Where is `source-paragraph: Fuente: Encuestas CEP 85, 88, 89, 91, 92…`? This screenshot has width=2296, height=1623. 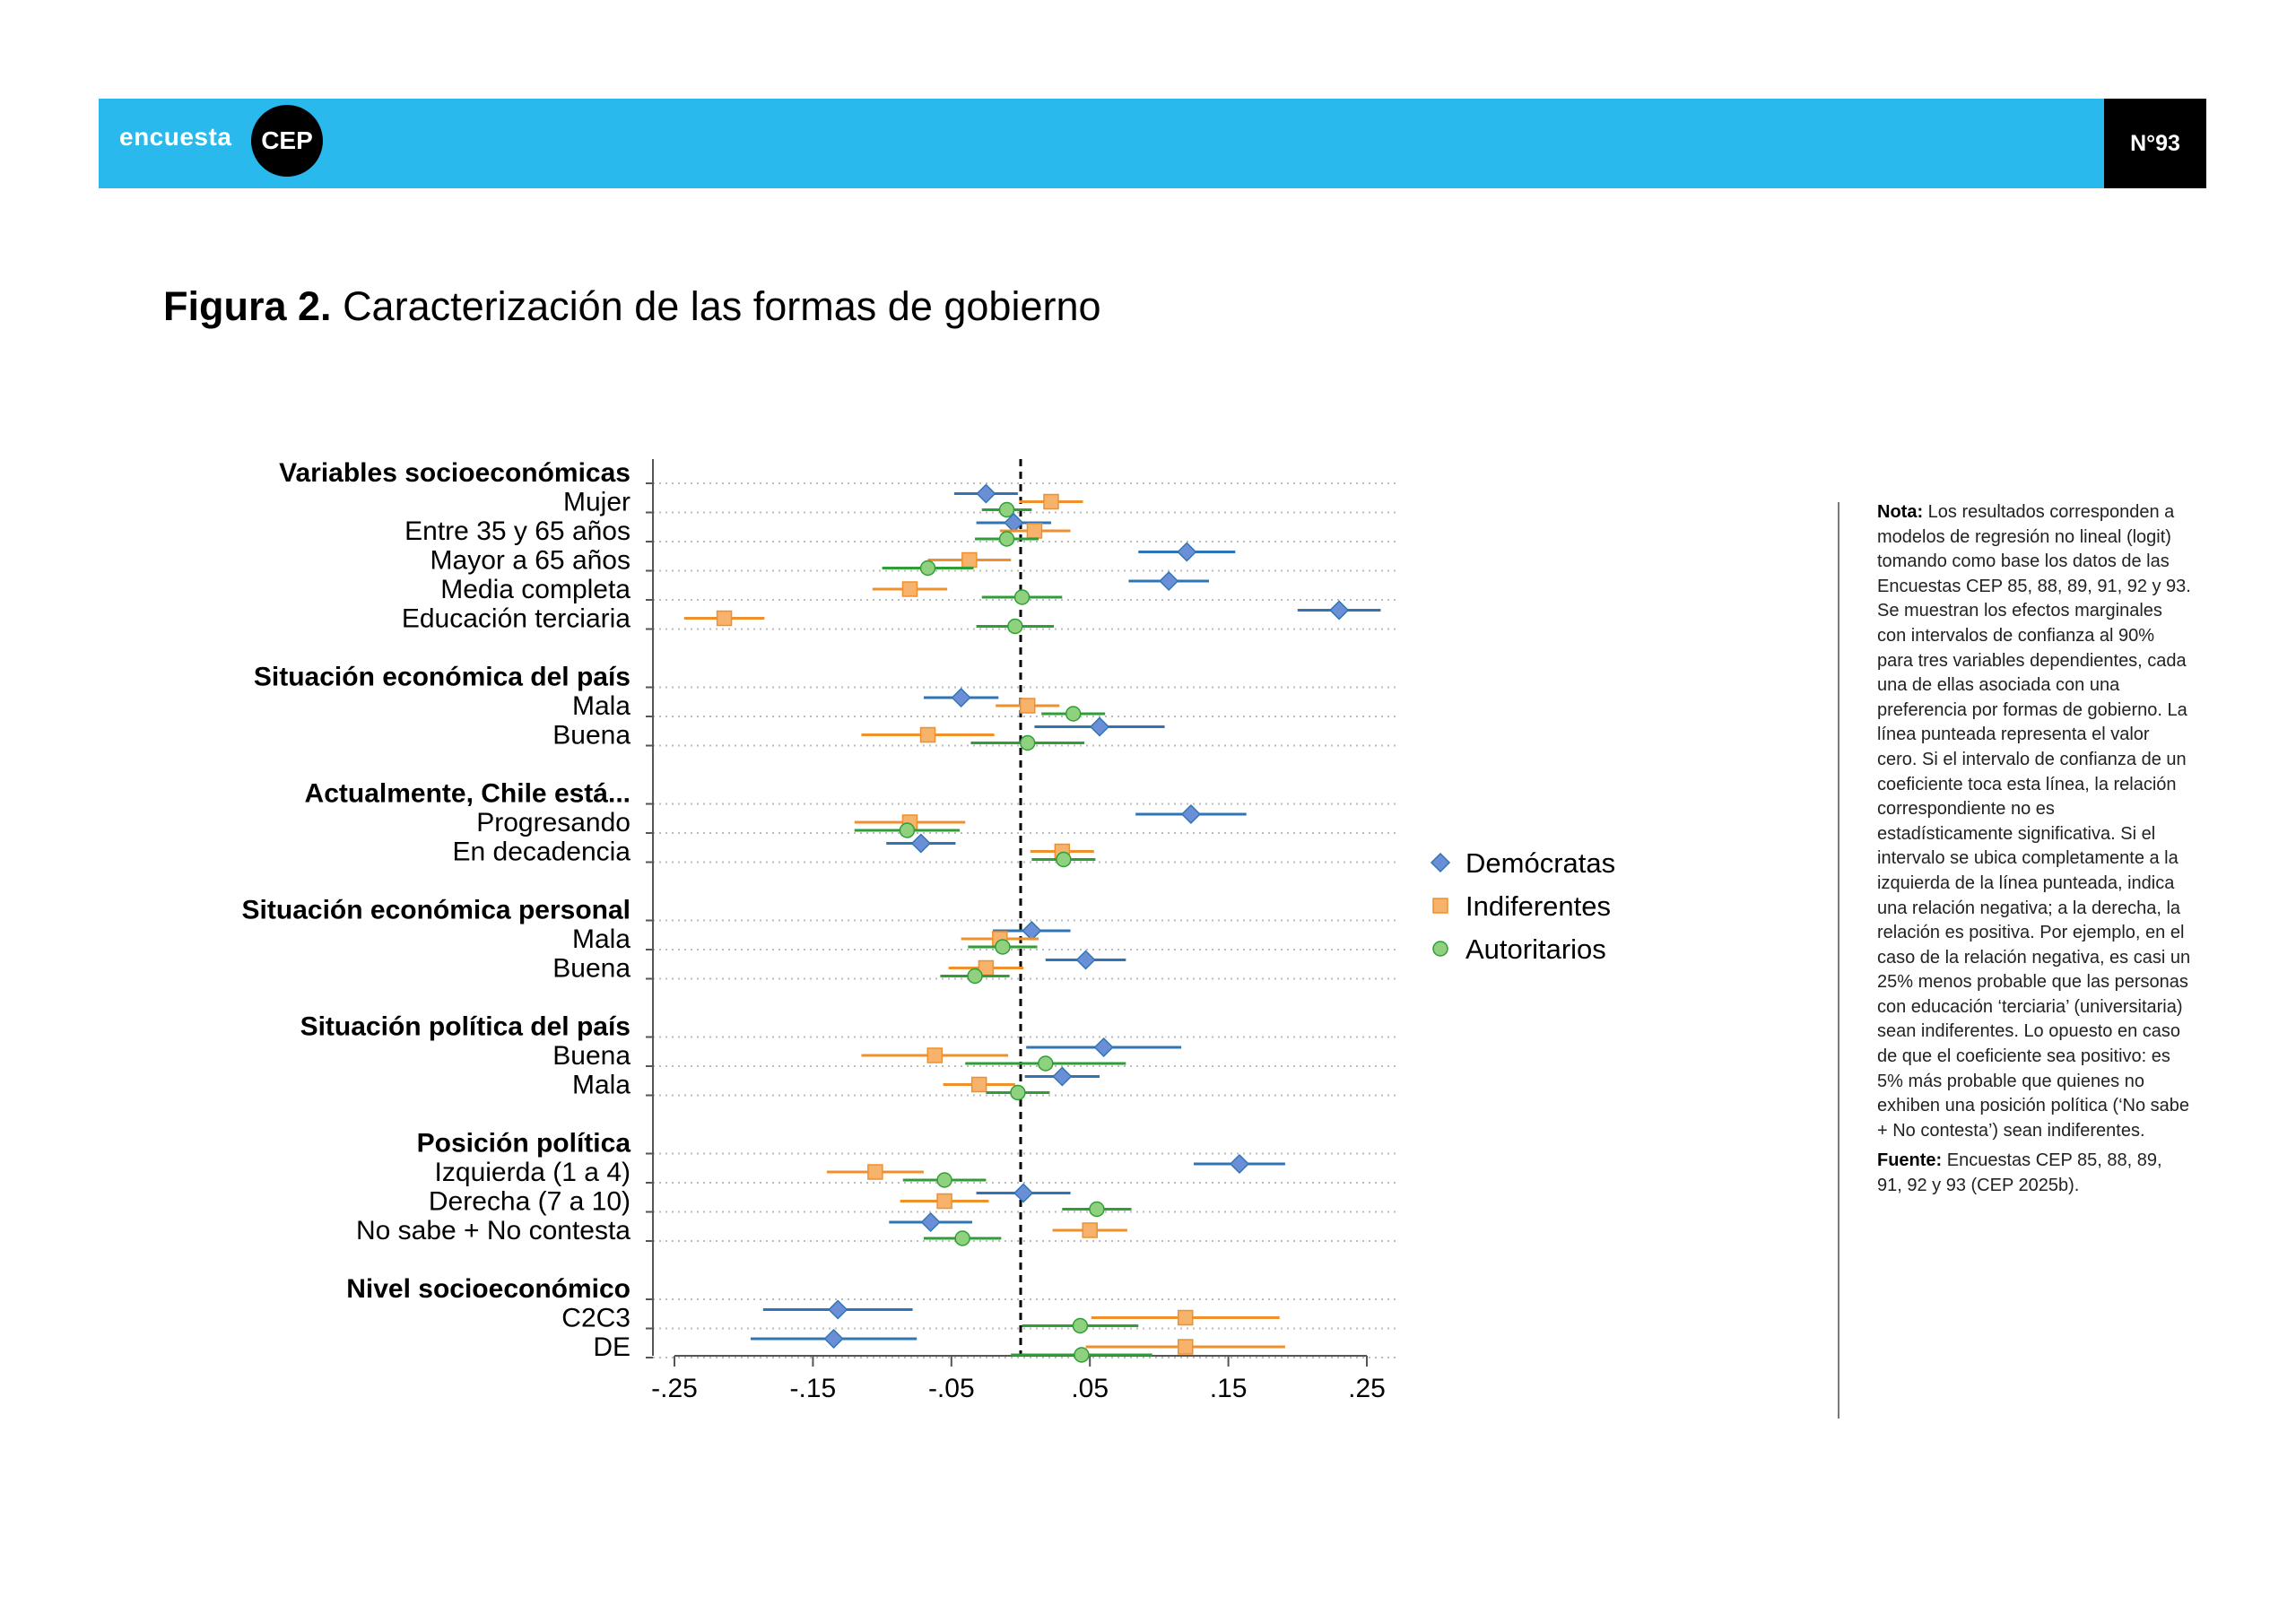
source-paragraph: Fuente: Encuestas CEP 85, 88, 89, 91, 92… is located at coordinates (2034, 1173).